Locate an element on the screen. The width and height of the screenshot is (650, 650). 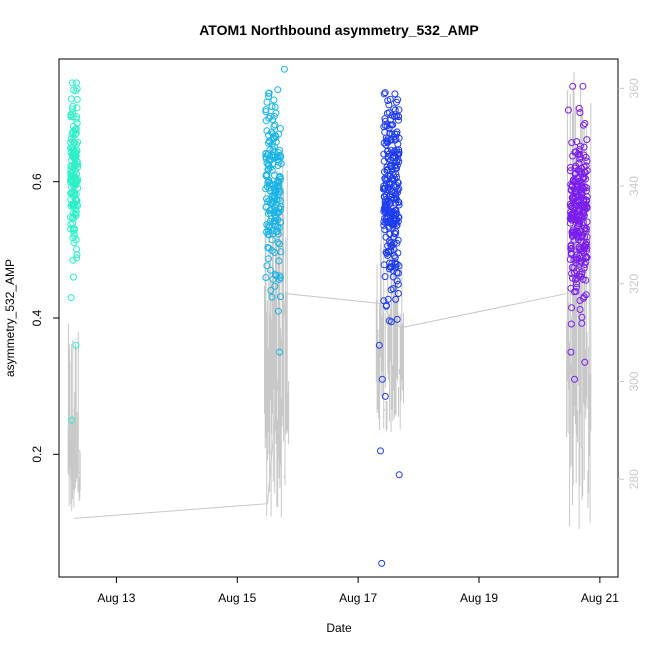
y-left-axis: 0.2 0.4 0.6 is located at coordinates (44, 318).